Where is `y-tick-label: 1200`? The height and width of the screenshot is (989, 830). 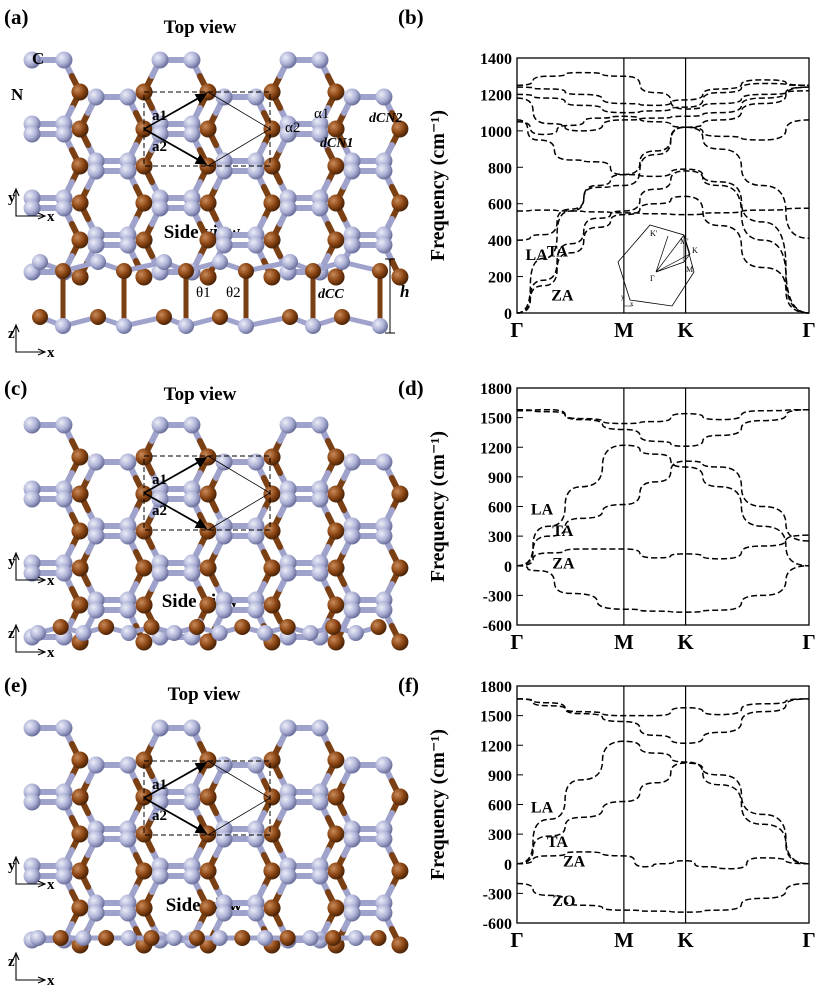
y-tick-label: 1200 is located at coordinates (496, 448).